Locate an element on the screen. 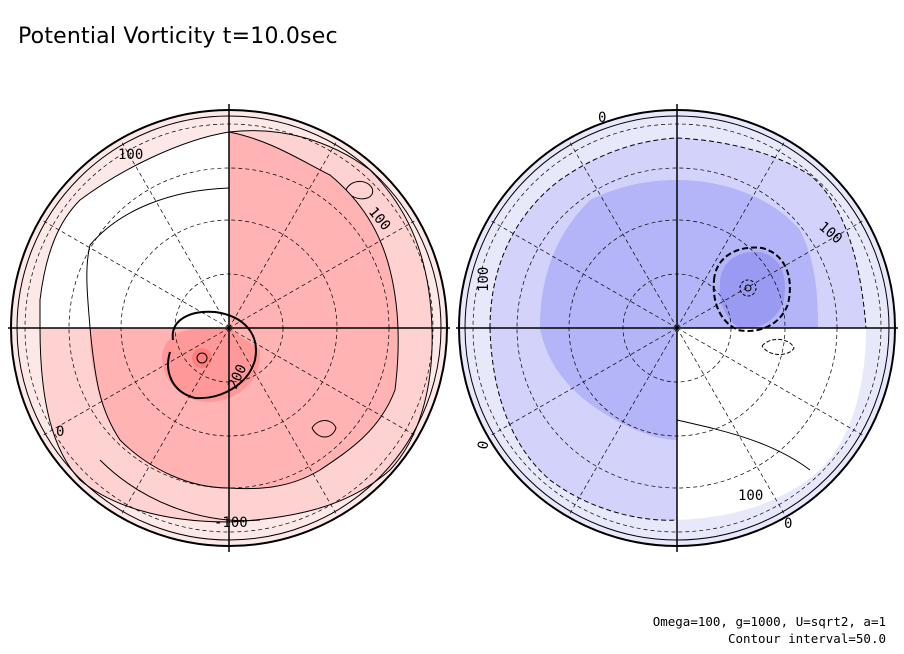 The height and width of the screenshot is (654, 904). left-contour-150-blob2 is located at coordinates (324, 429).